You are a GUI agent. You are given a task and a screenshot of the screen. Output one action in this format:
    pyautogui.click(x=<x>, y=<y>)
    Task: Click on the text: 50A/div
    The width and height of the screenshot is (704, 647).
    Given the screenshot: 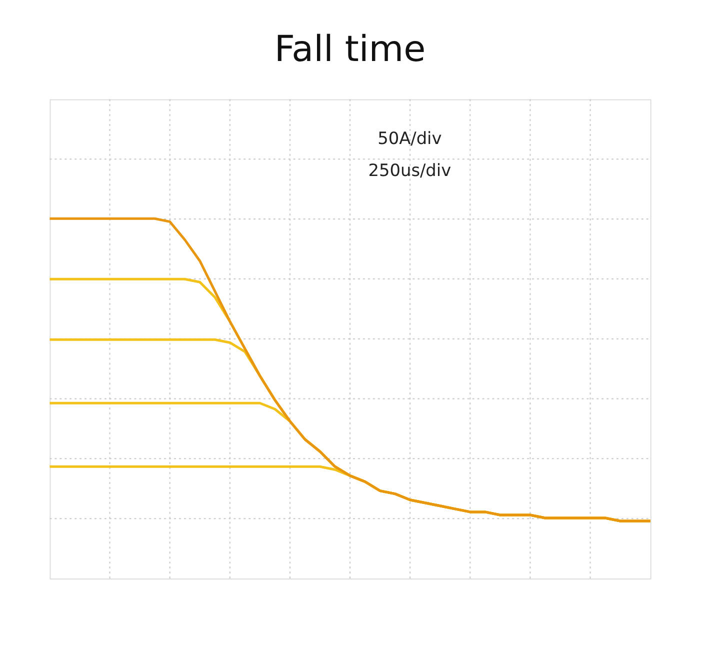 What is the action you would take?
    pyautogui.click(x=410, y=138)
    